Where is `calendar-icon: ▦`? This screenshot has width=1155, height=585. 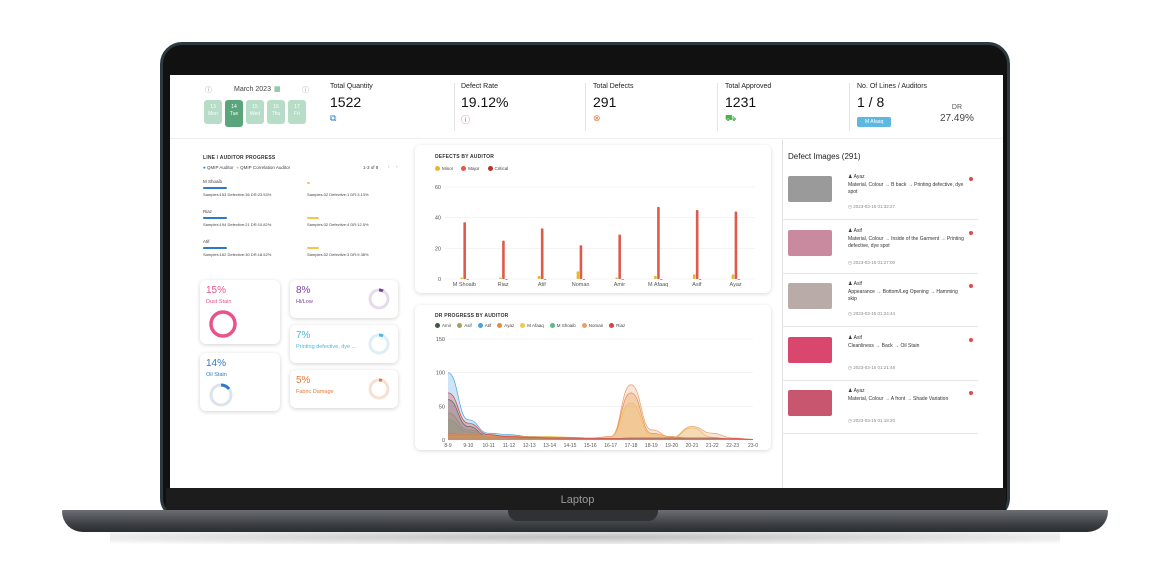 calendar-icon: ▦ is located at coordinates (277, 89).